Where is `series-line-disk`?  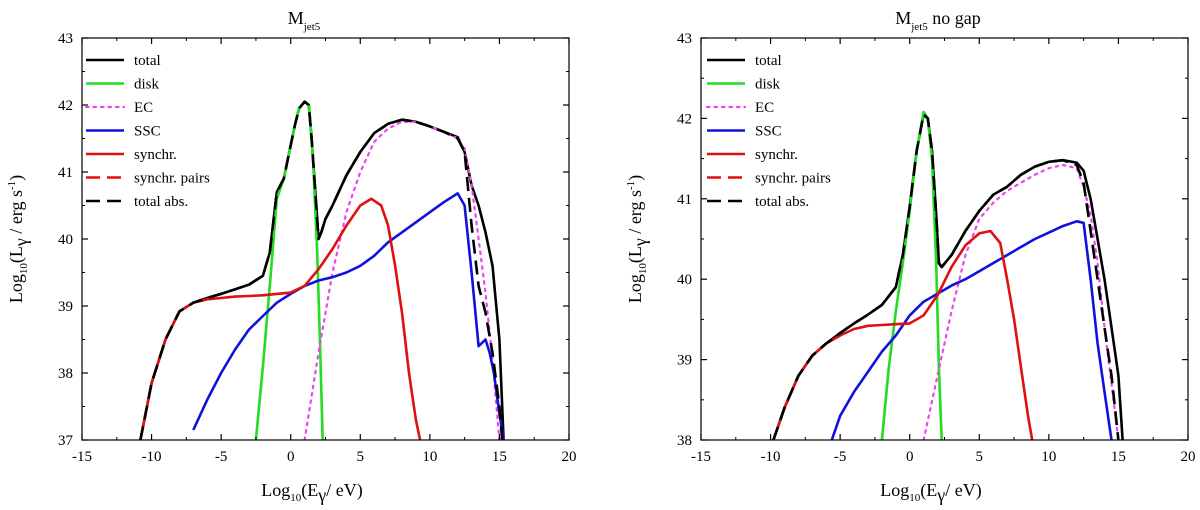
series-line-disk is located at coordinates (289, 270).